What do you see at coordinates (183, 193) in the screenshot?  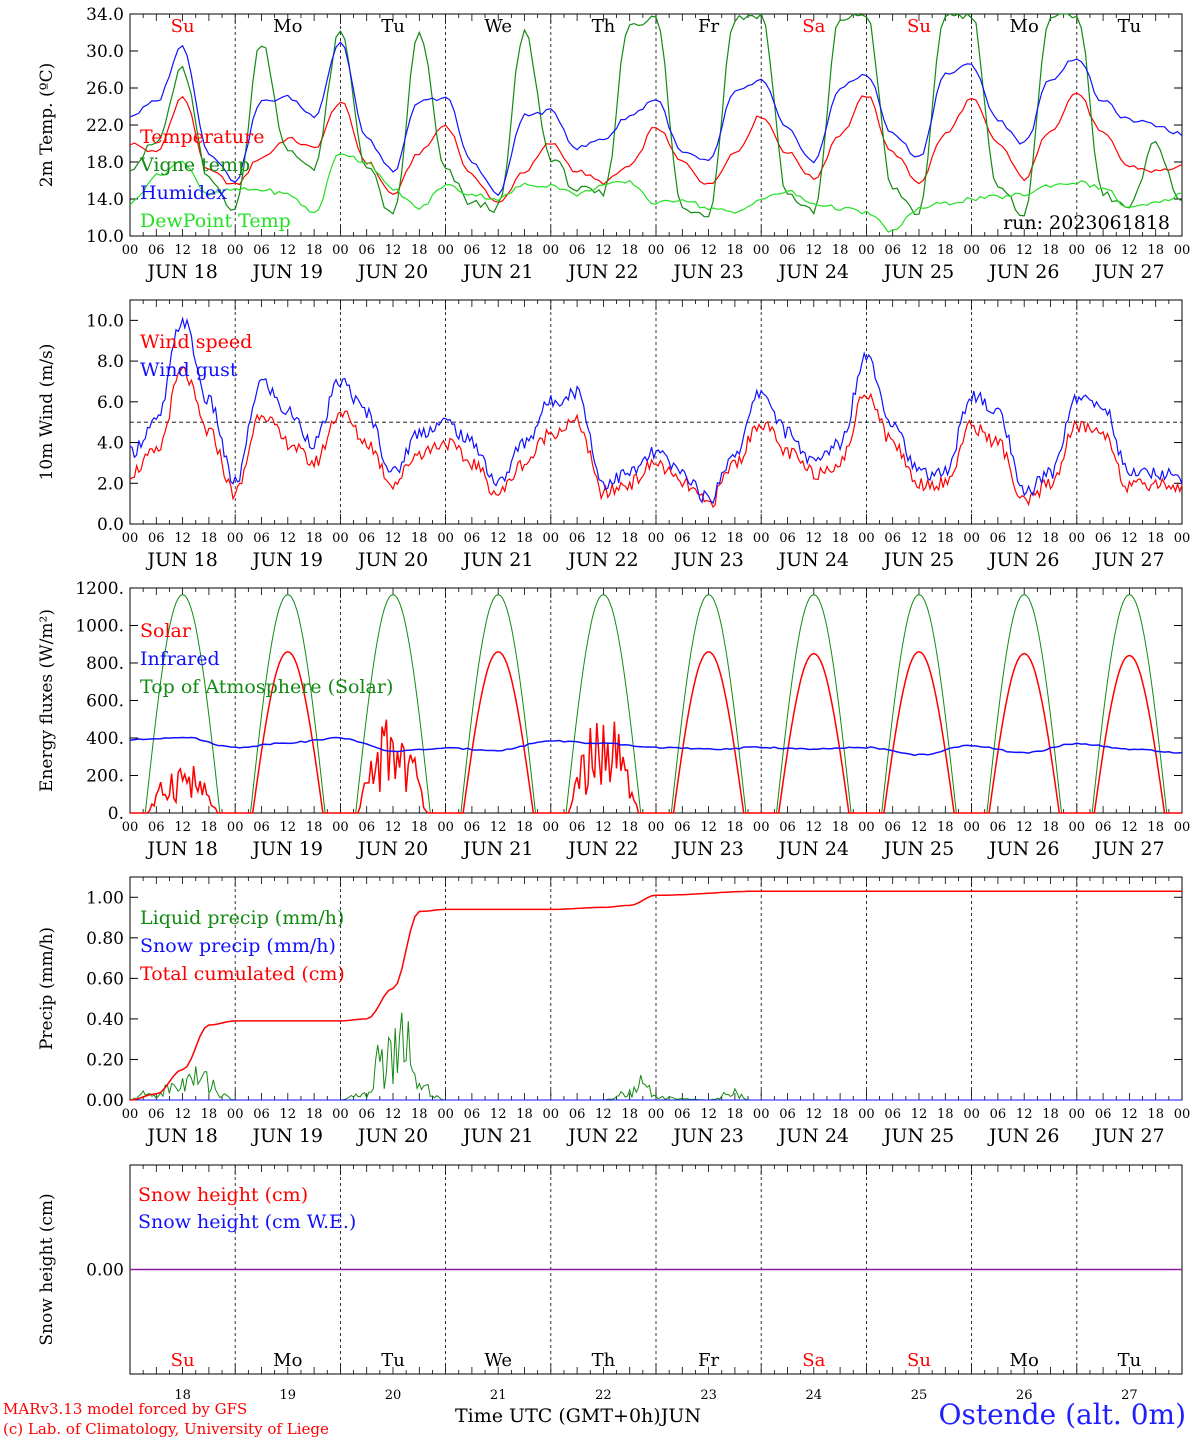 I see `legend-humidex: Humidex` at bounding box center [183, 193].